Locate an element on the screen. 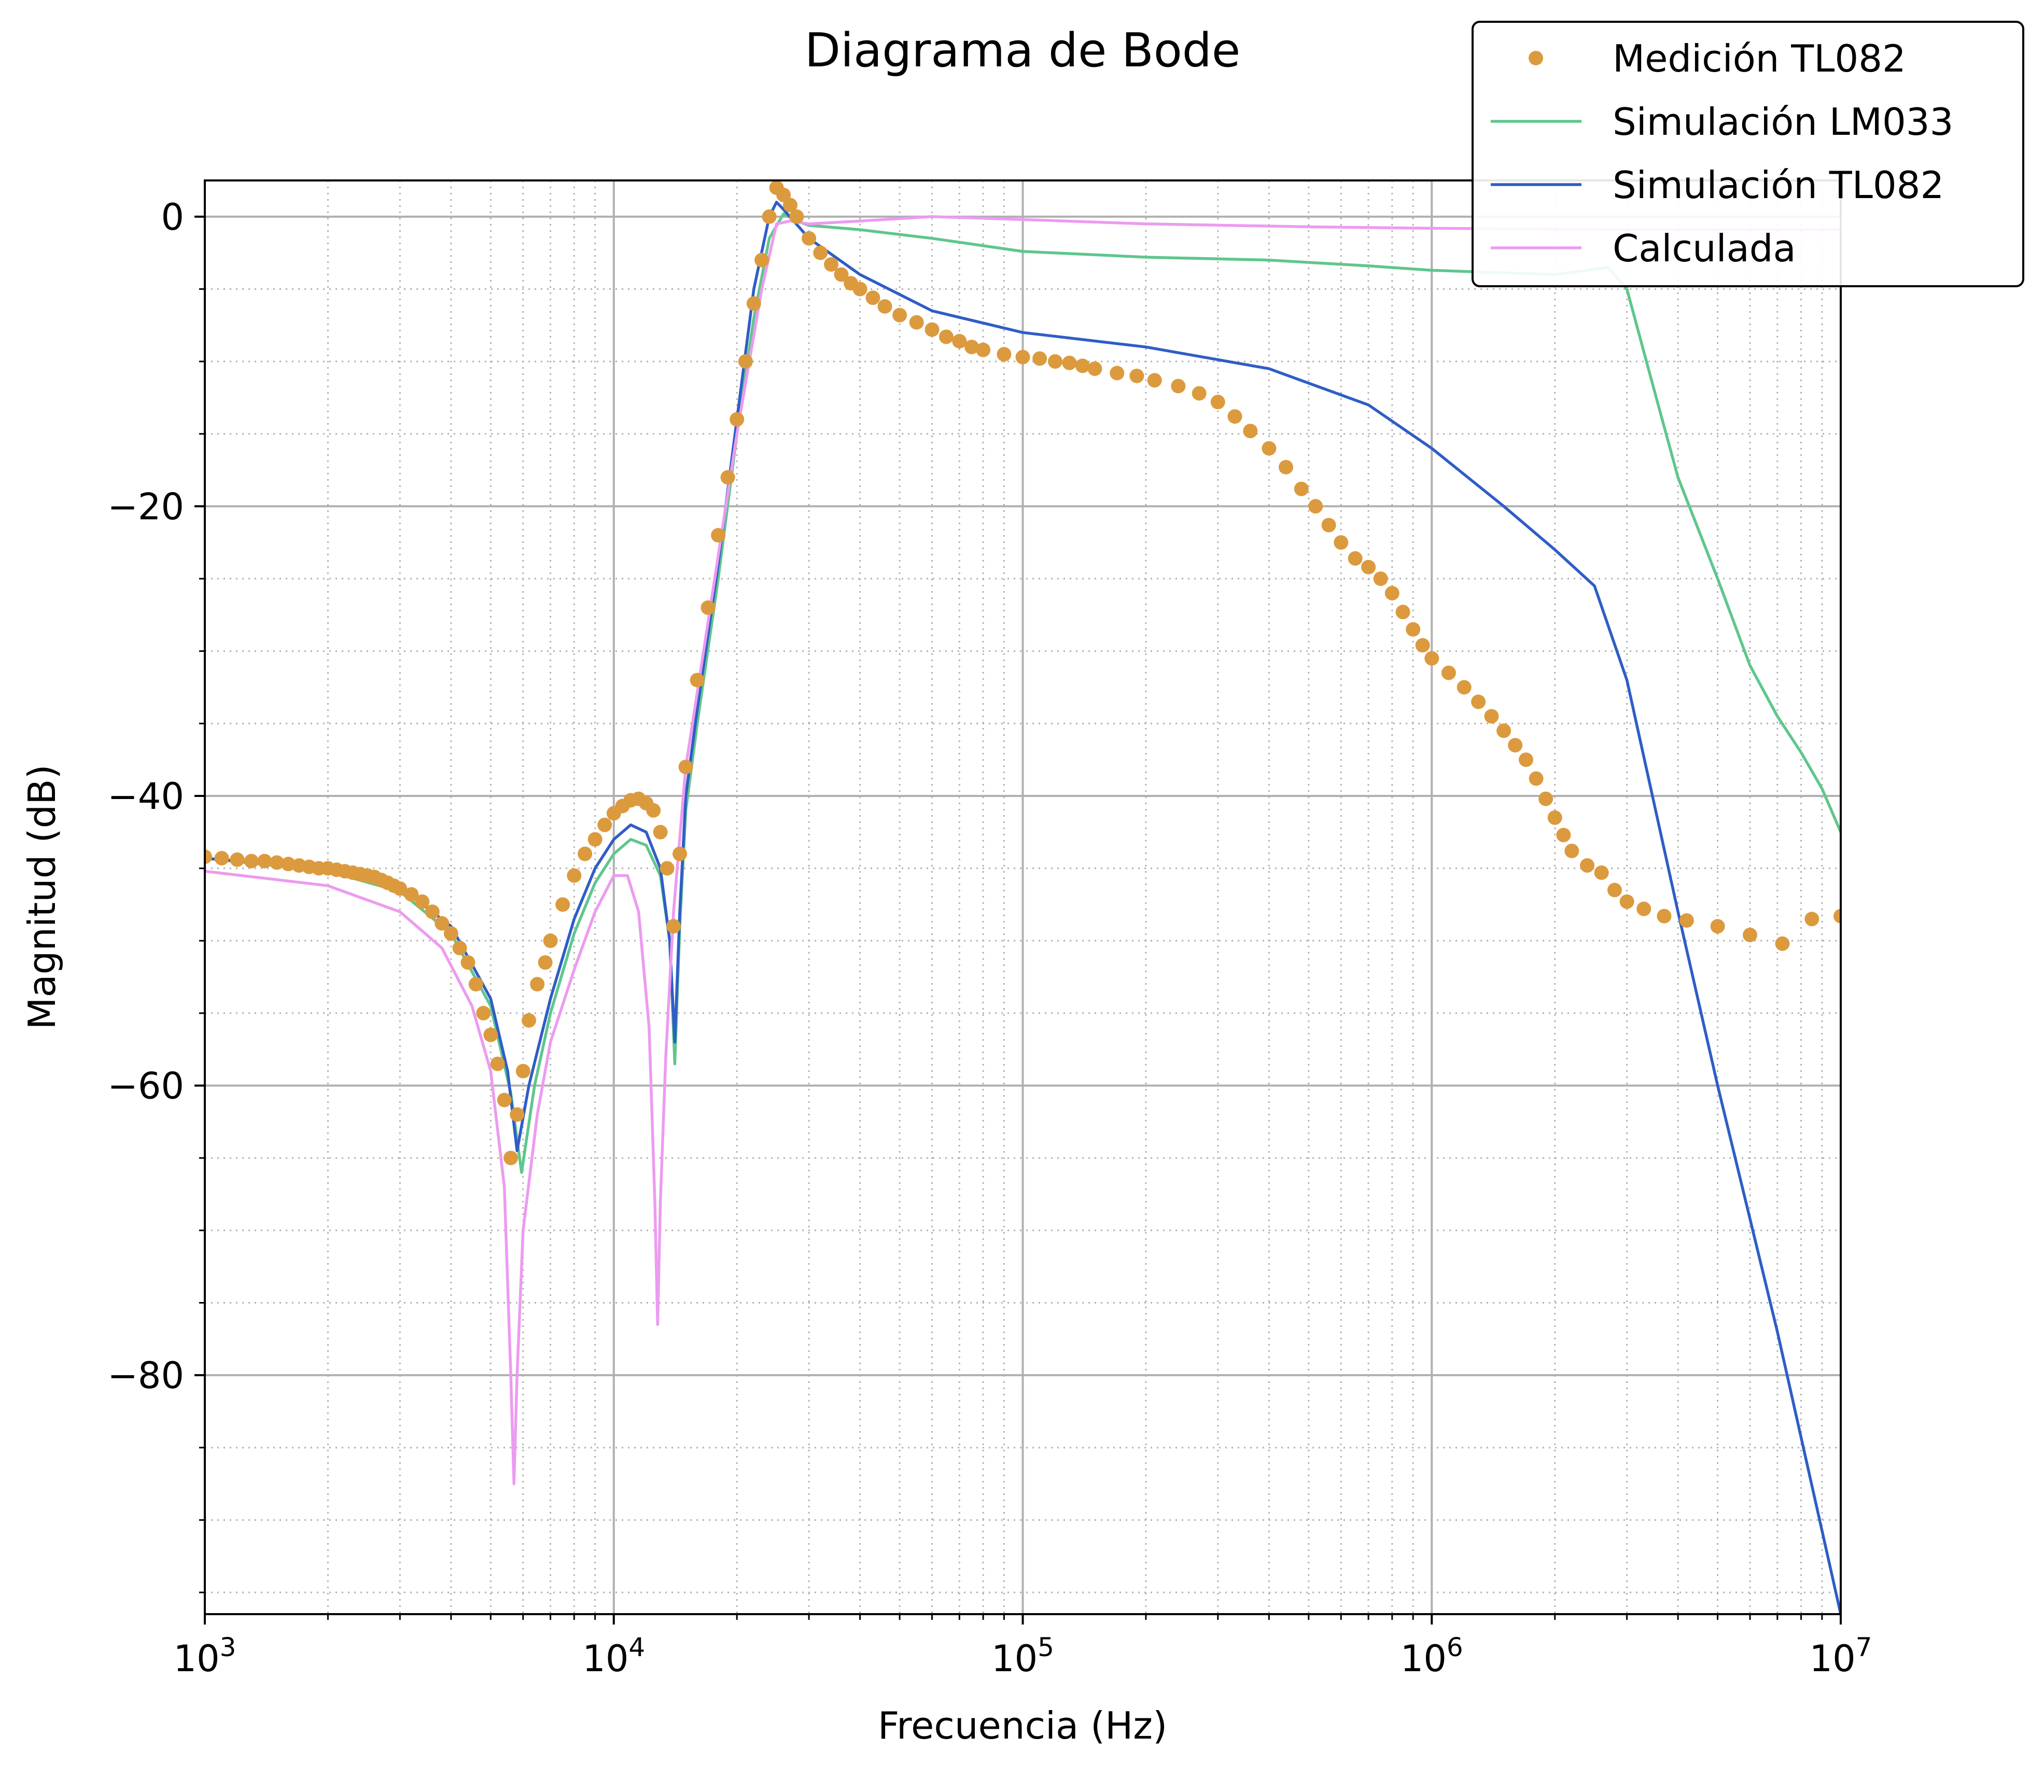 This screenshot has width=2044, height=1792. x-tick-label: 10⁶ is located at coordinates (1432, 1656).